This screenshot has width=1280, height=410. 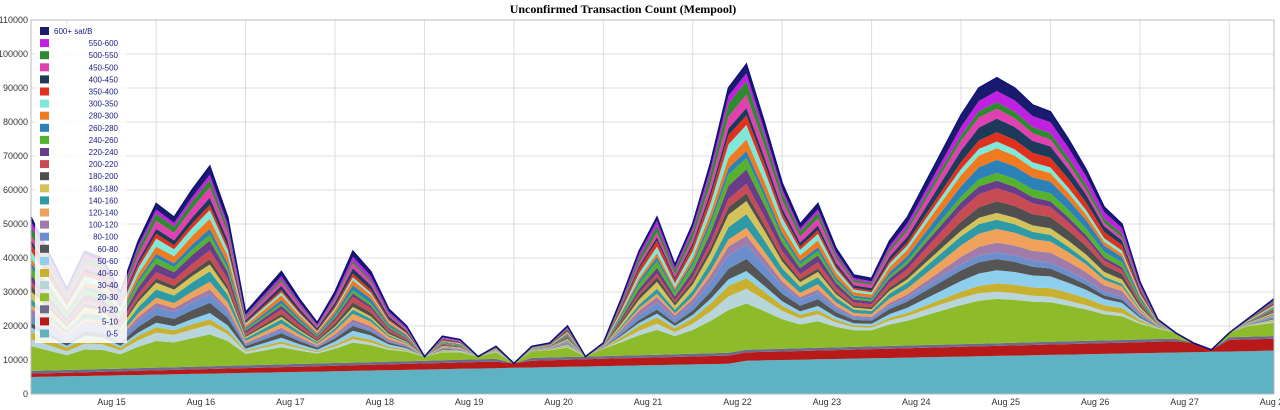 What do you see at coordinates (104, 104) in the screenshot?
I see `legend-label: 300-350` at bounding box center [104, 104].